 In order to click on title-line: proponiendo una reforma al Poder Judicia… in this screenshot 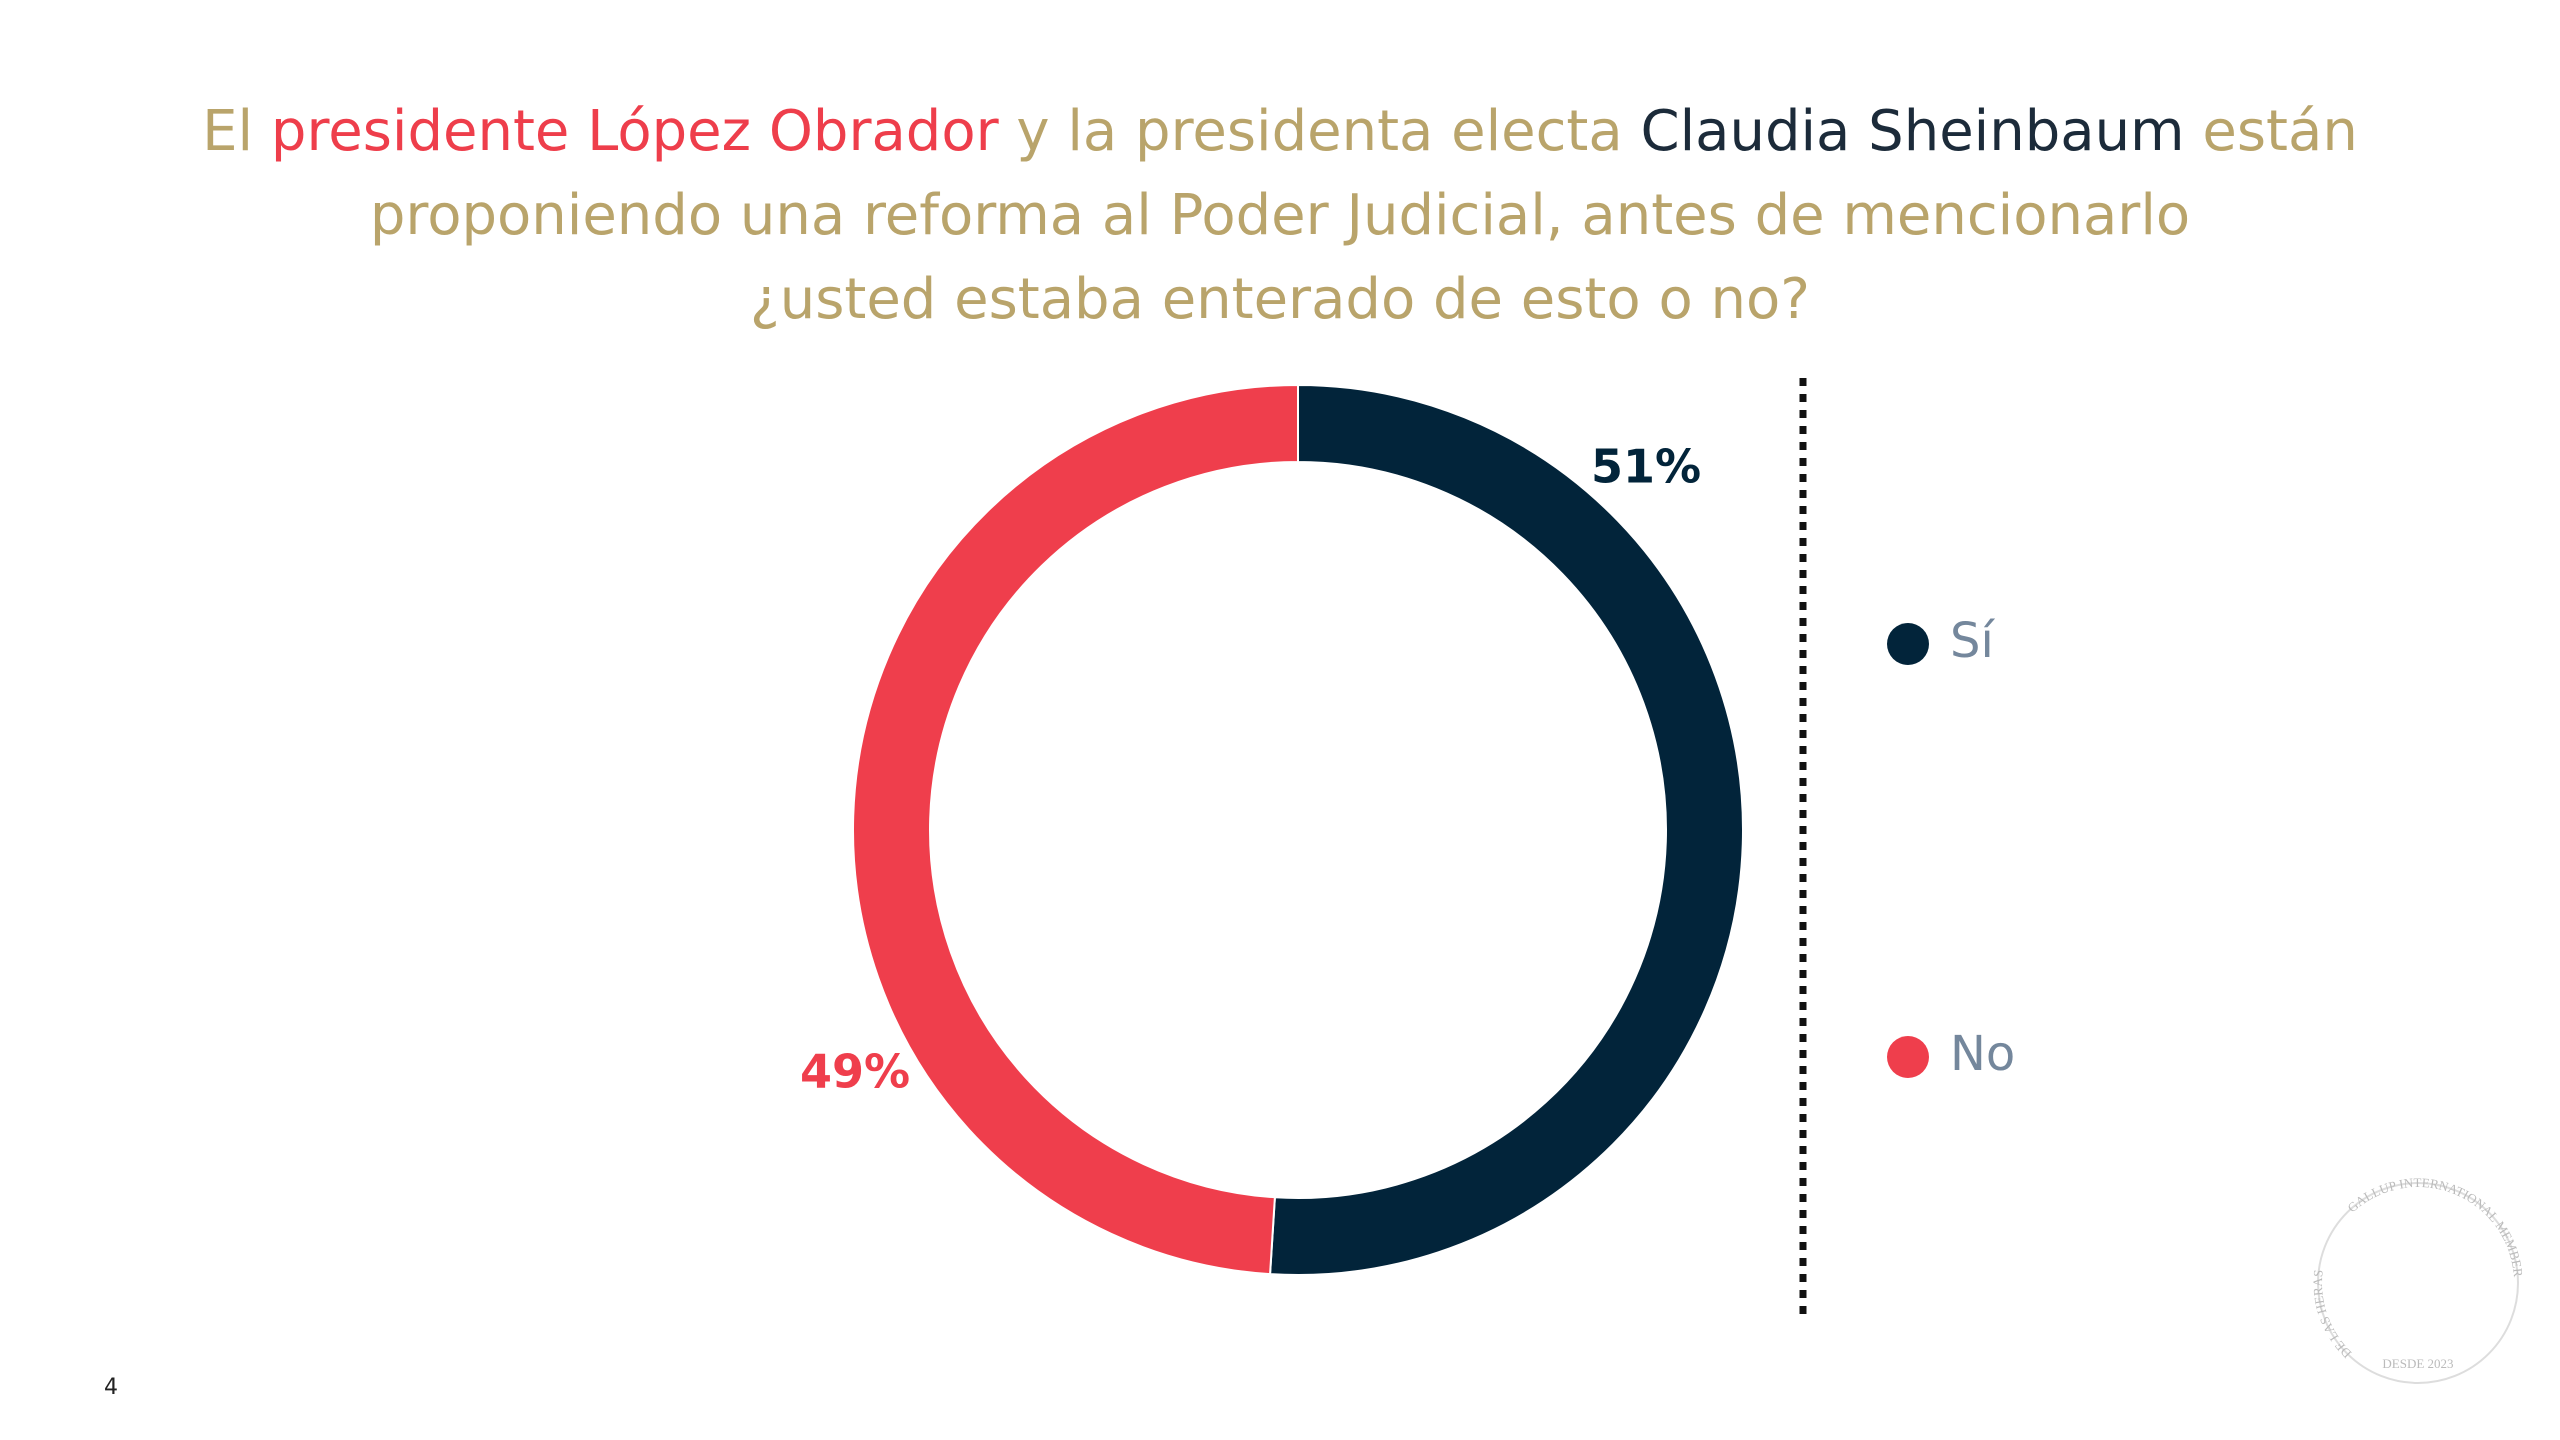, I will do `click(1280, 216)`.